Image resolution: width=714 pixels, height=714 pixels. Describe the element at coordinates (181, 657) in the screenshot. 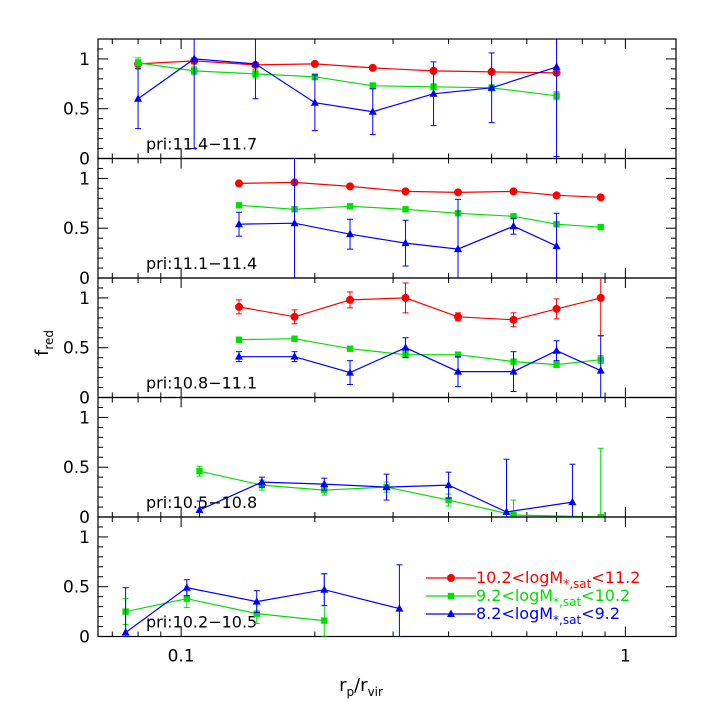

I see `x-tick-label: 0.1` at that location.